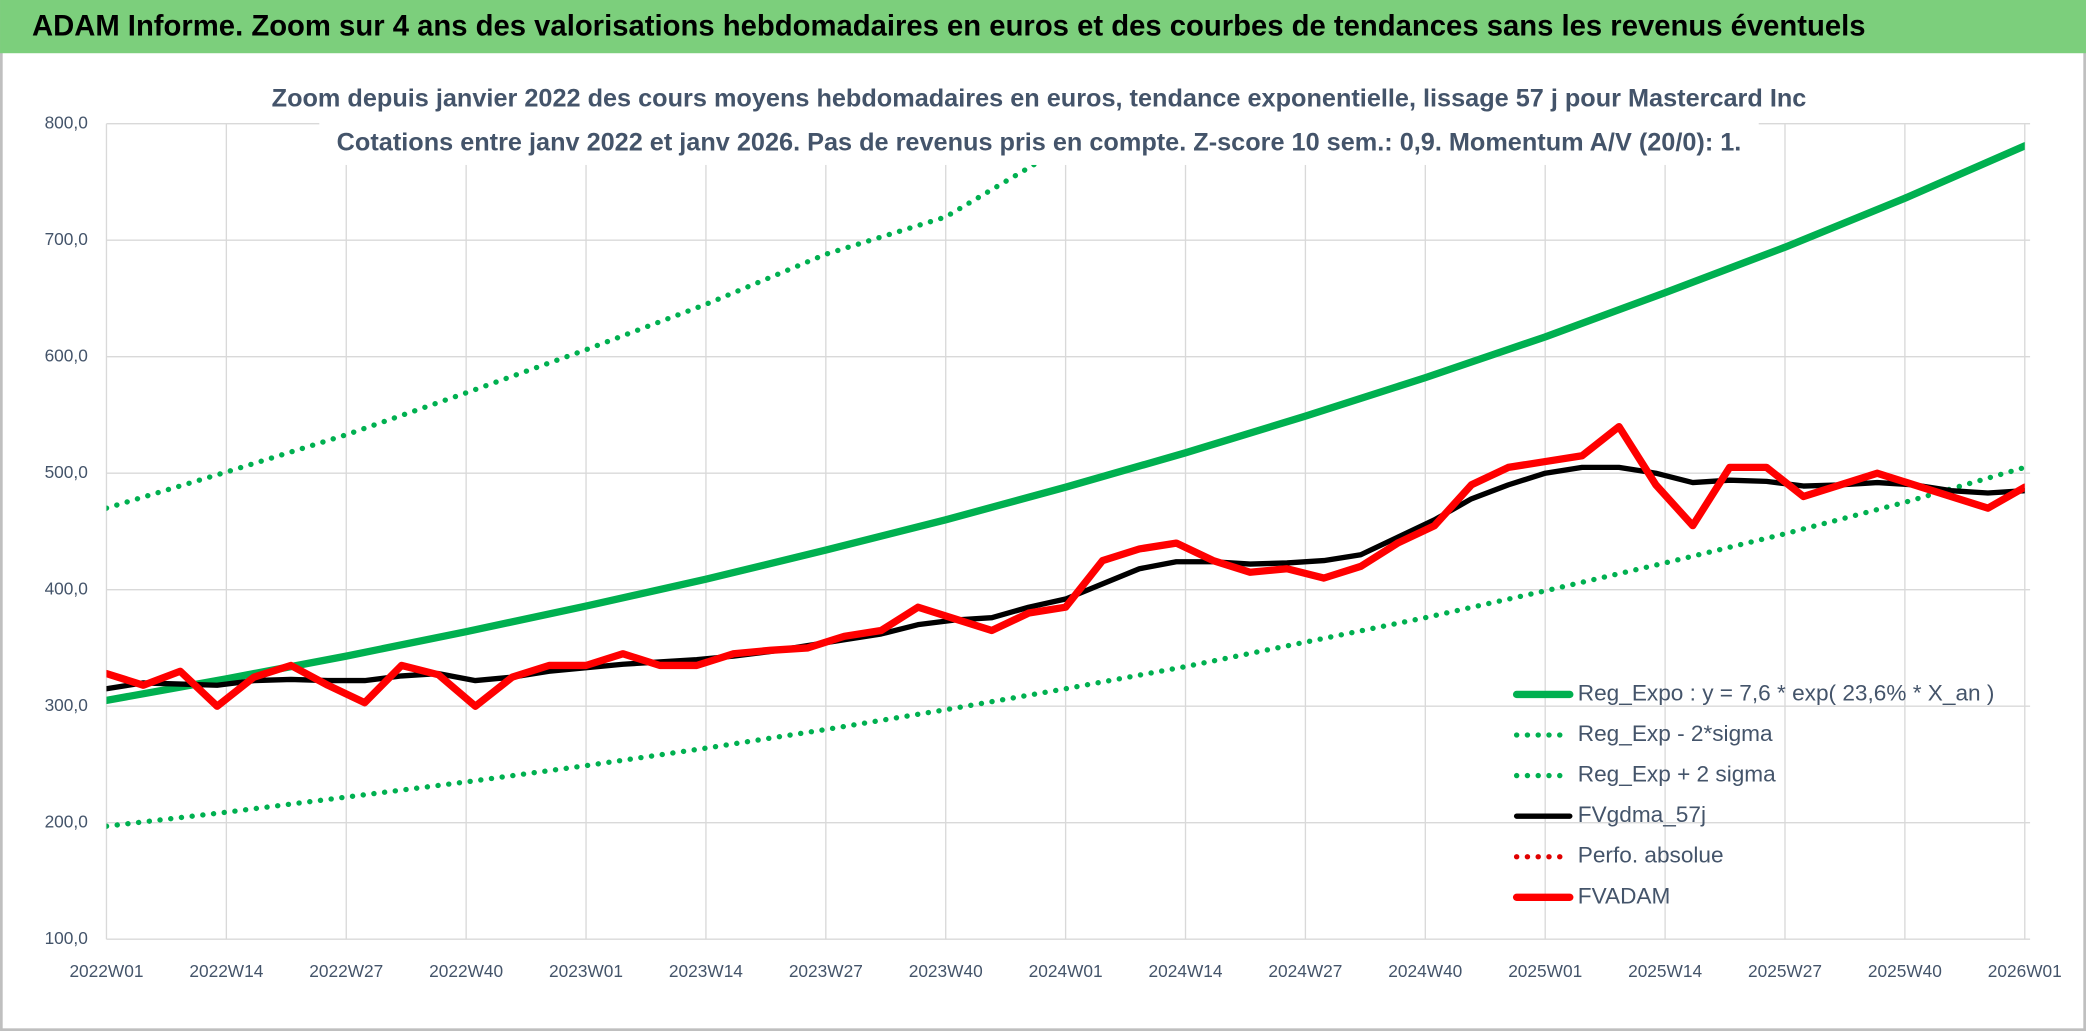 This screenshot has height=1031, width=2086. What do you see at coordinates (826, 971) in the screenshot?
I see `x-tick-label: 2023W27` at bounding box center [826, 971].